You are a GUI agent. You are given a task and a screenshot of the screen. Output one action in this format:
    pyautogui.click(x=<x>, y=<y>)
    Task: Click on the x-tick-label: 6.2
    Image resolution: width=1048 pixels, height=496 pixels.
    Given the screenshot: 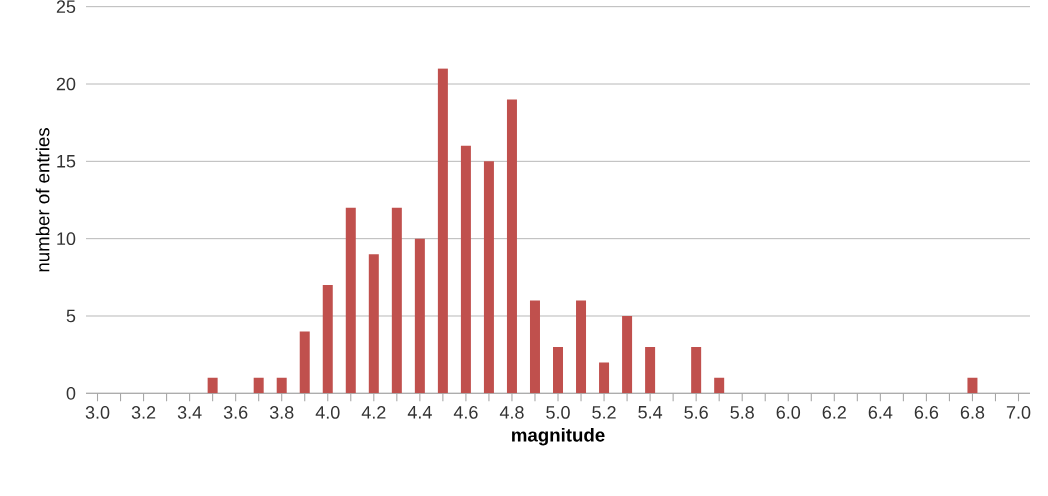 What is the action you would take?
    pyautogui.click(x=834, y=412)
    